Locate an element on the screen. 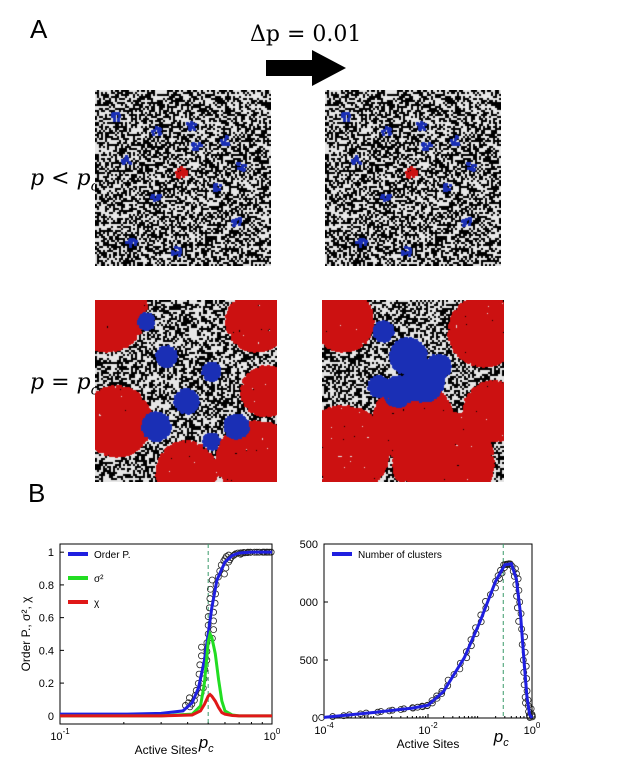 The image size is (623, 770). legend-entry: χ is located at coordinates (97, 603).